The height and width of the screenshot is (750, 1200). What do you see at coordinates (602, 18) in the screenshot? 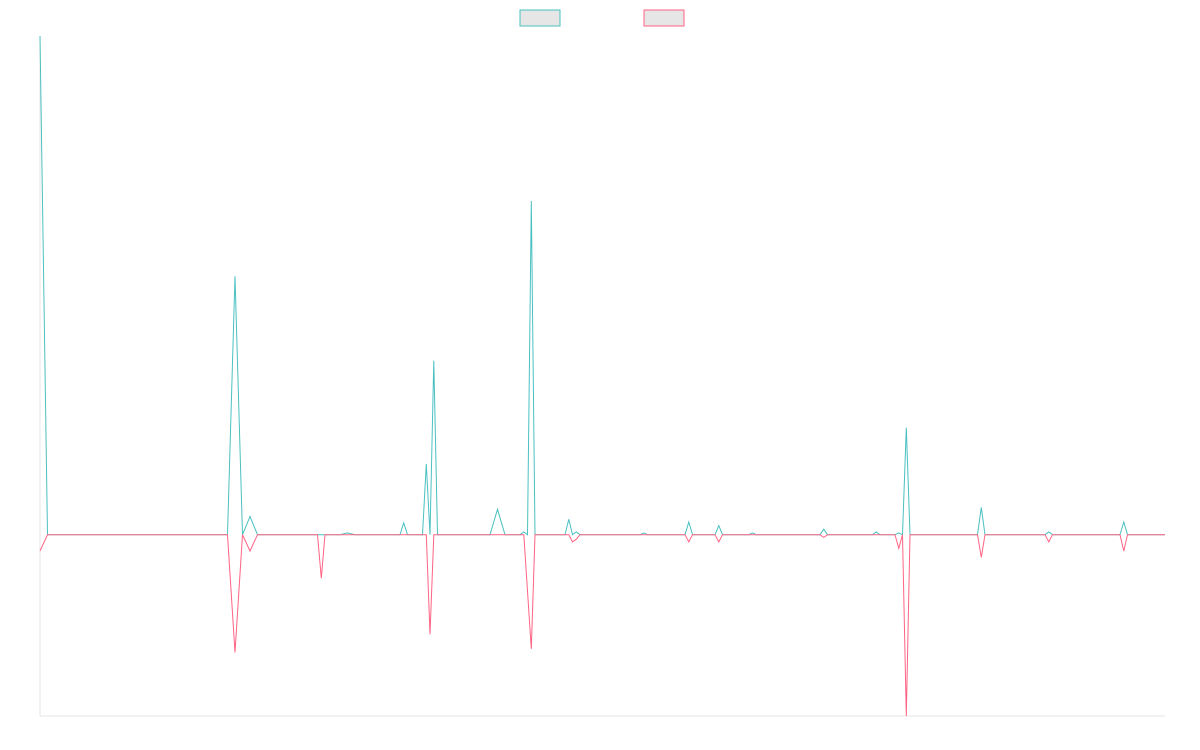
I see `legend` at bounding box center [602, 18].